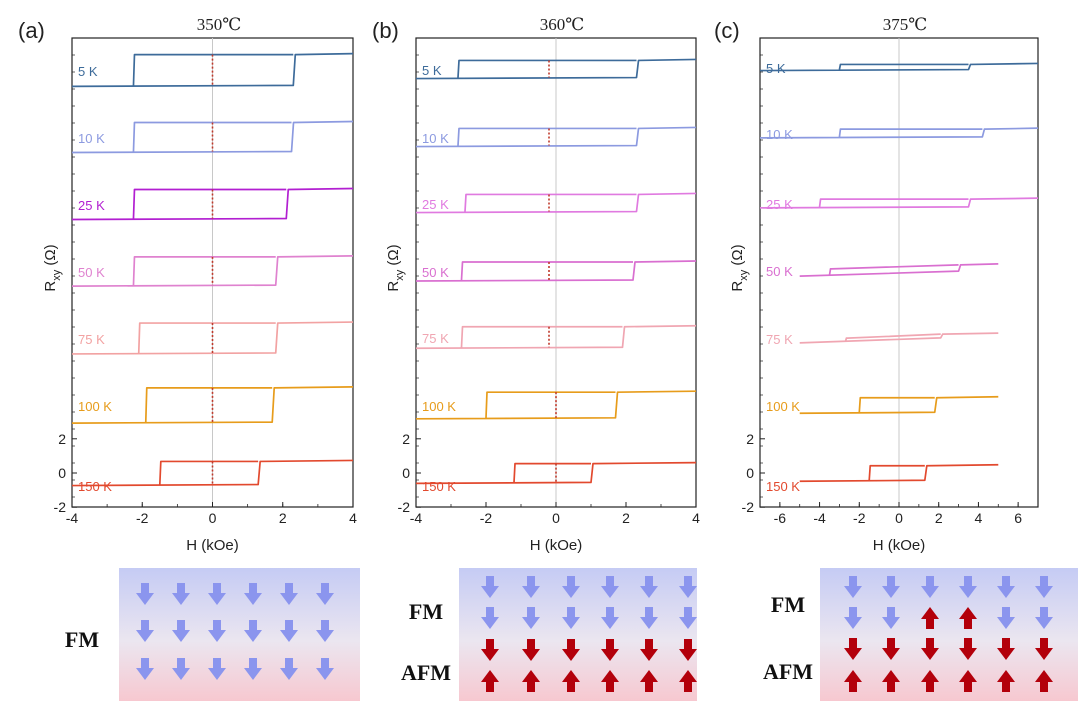 This screenshot has width=1080, height=708. Describe the element at coordinates (780, 518) in the screenshot. I see `x-tick-label: -6` at that location.